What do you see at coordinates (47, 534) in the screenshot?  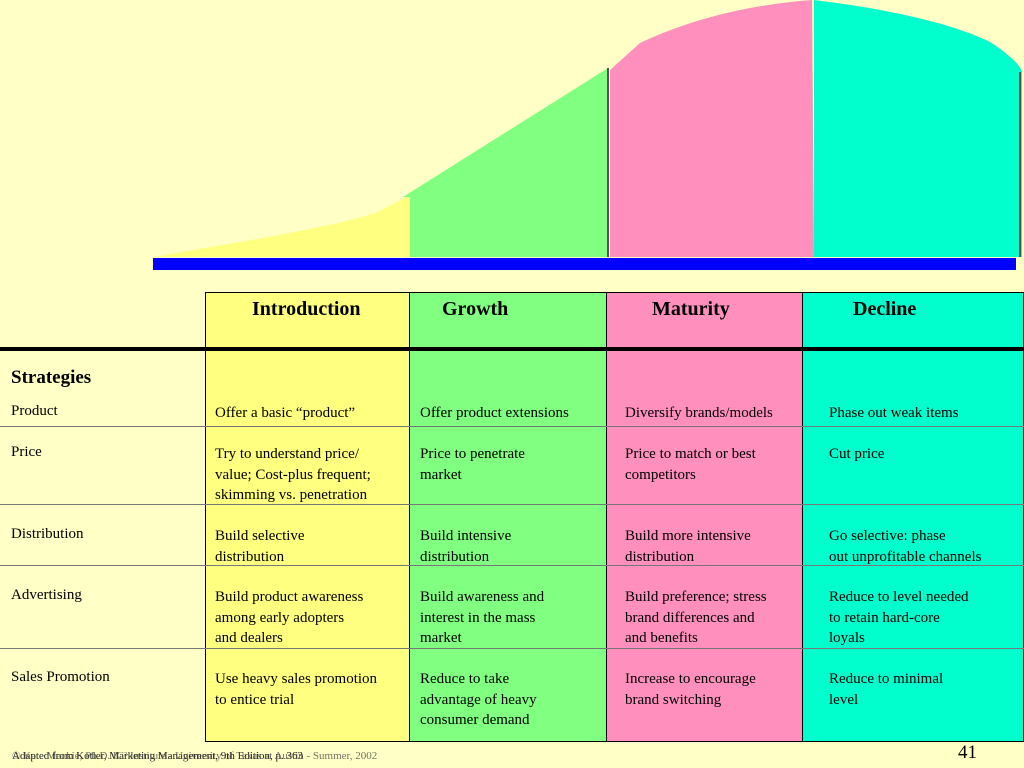 I see `row-label-distribution: Distribution` at bounding box center [47, 534].